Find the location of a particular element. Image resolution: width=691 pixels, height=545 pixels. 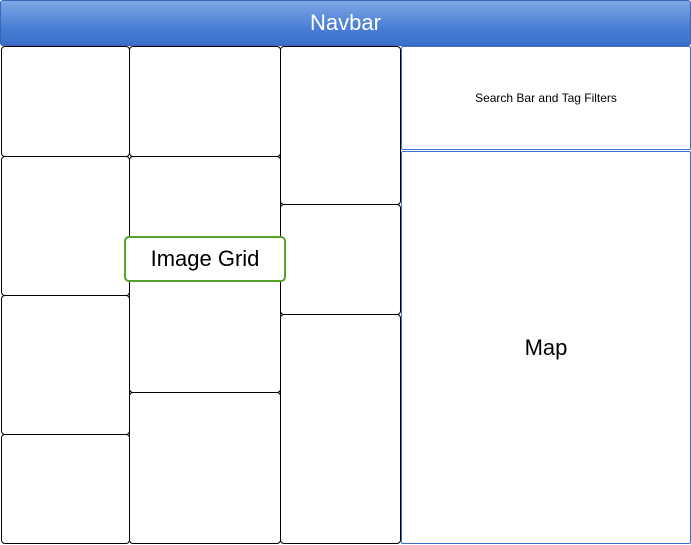

map-label: Map is located at coordinates (546, 347).